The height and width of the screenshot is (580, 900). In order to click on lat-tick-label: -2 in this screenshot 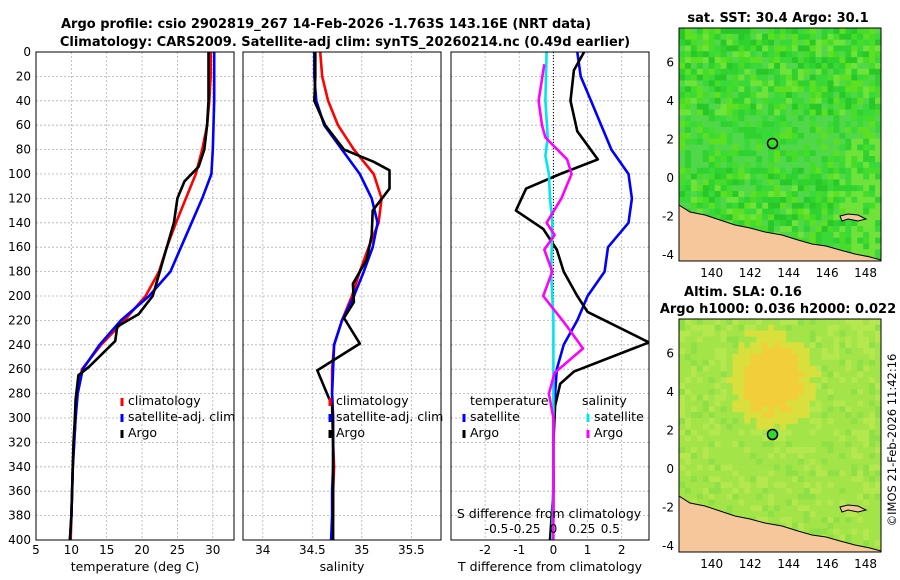, I will do `click(668, 217)`.